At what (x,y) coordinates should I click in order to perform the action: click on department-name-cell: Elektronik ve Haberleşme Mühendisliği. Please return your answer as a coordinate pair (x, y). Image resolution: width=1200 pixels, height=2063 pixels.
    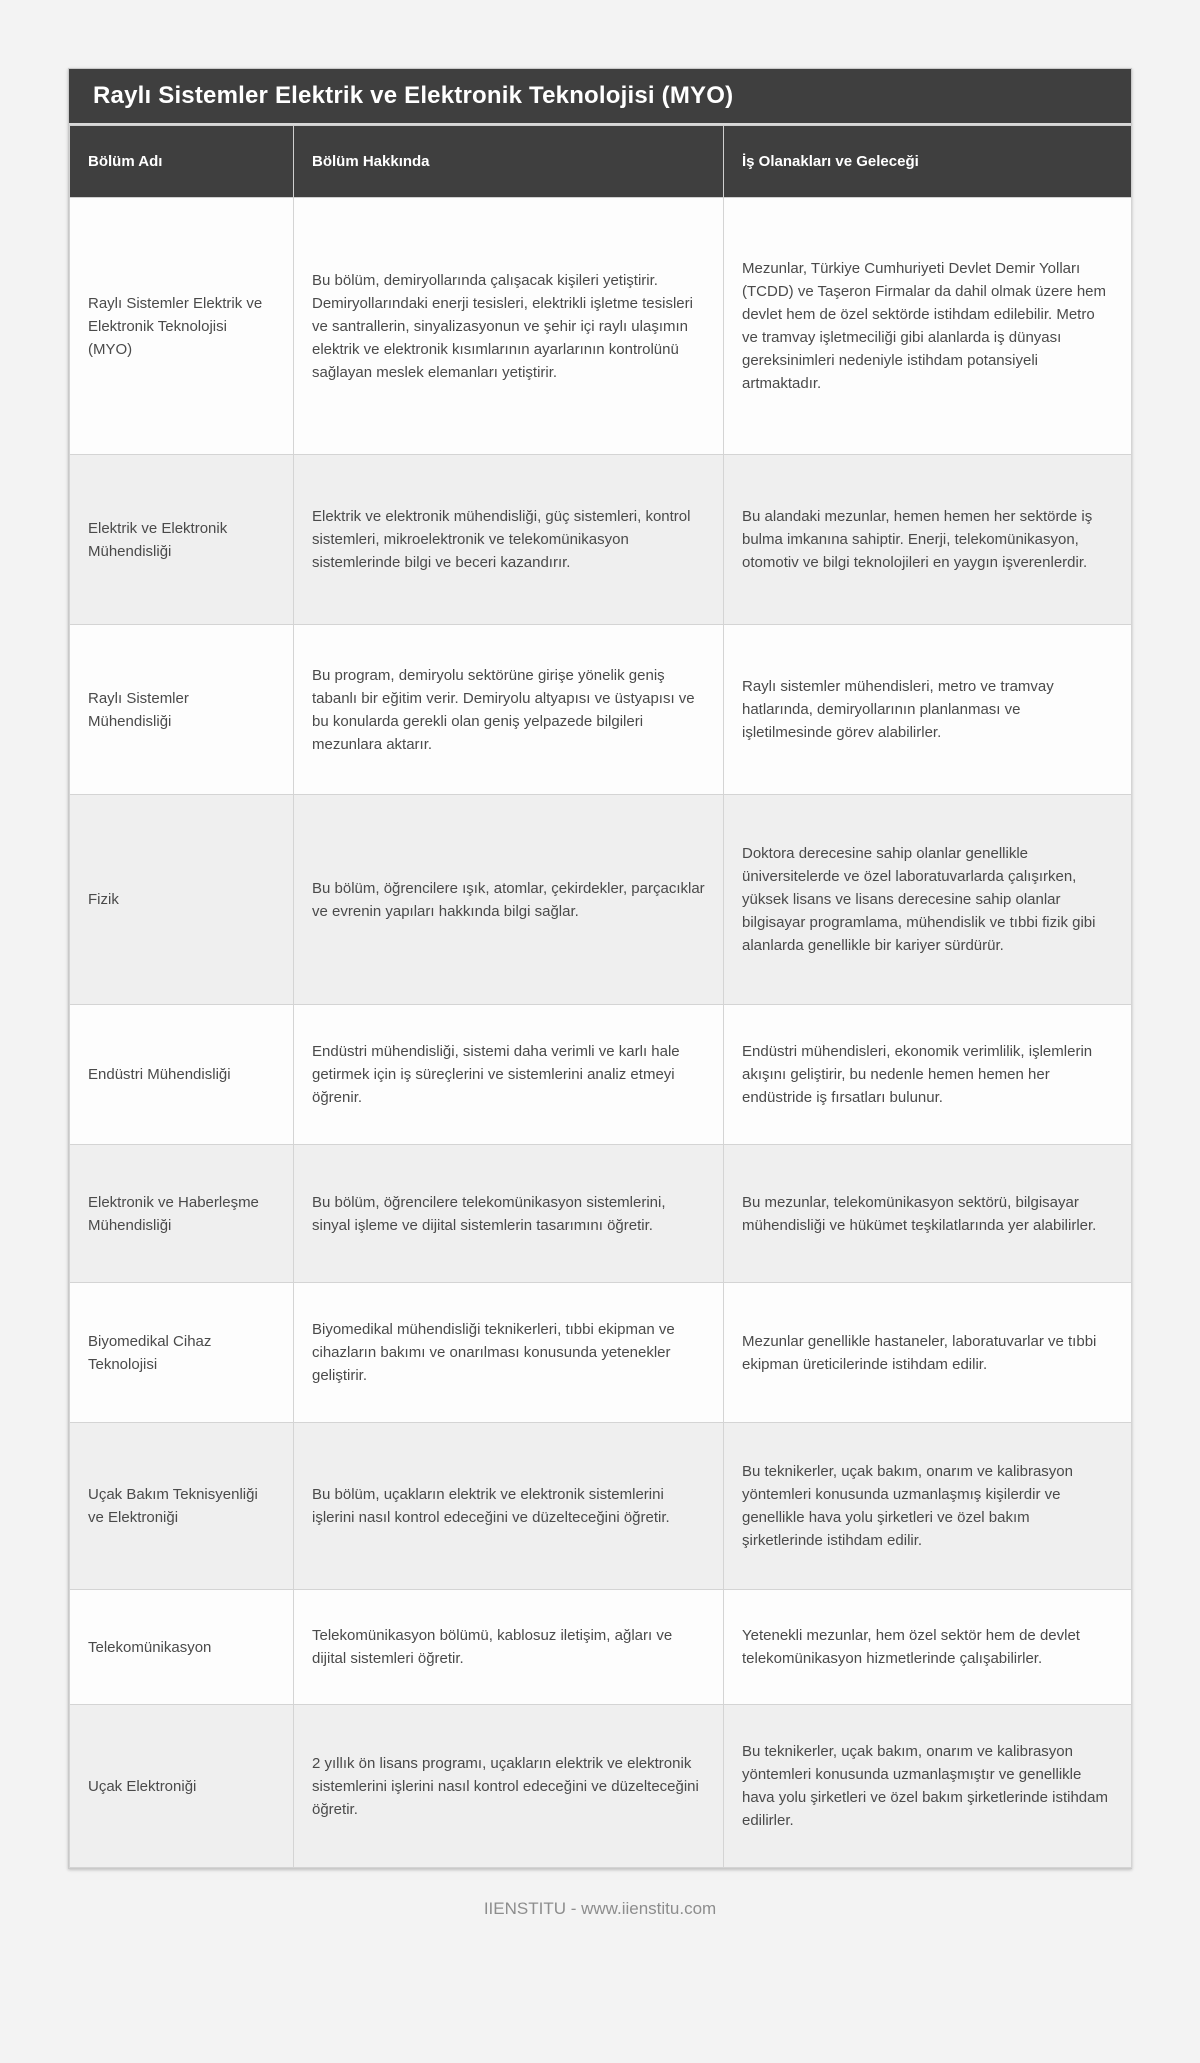
    Looking at the image, I should click on (181, 1213).